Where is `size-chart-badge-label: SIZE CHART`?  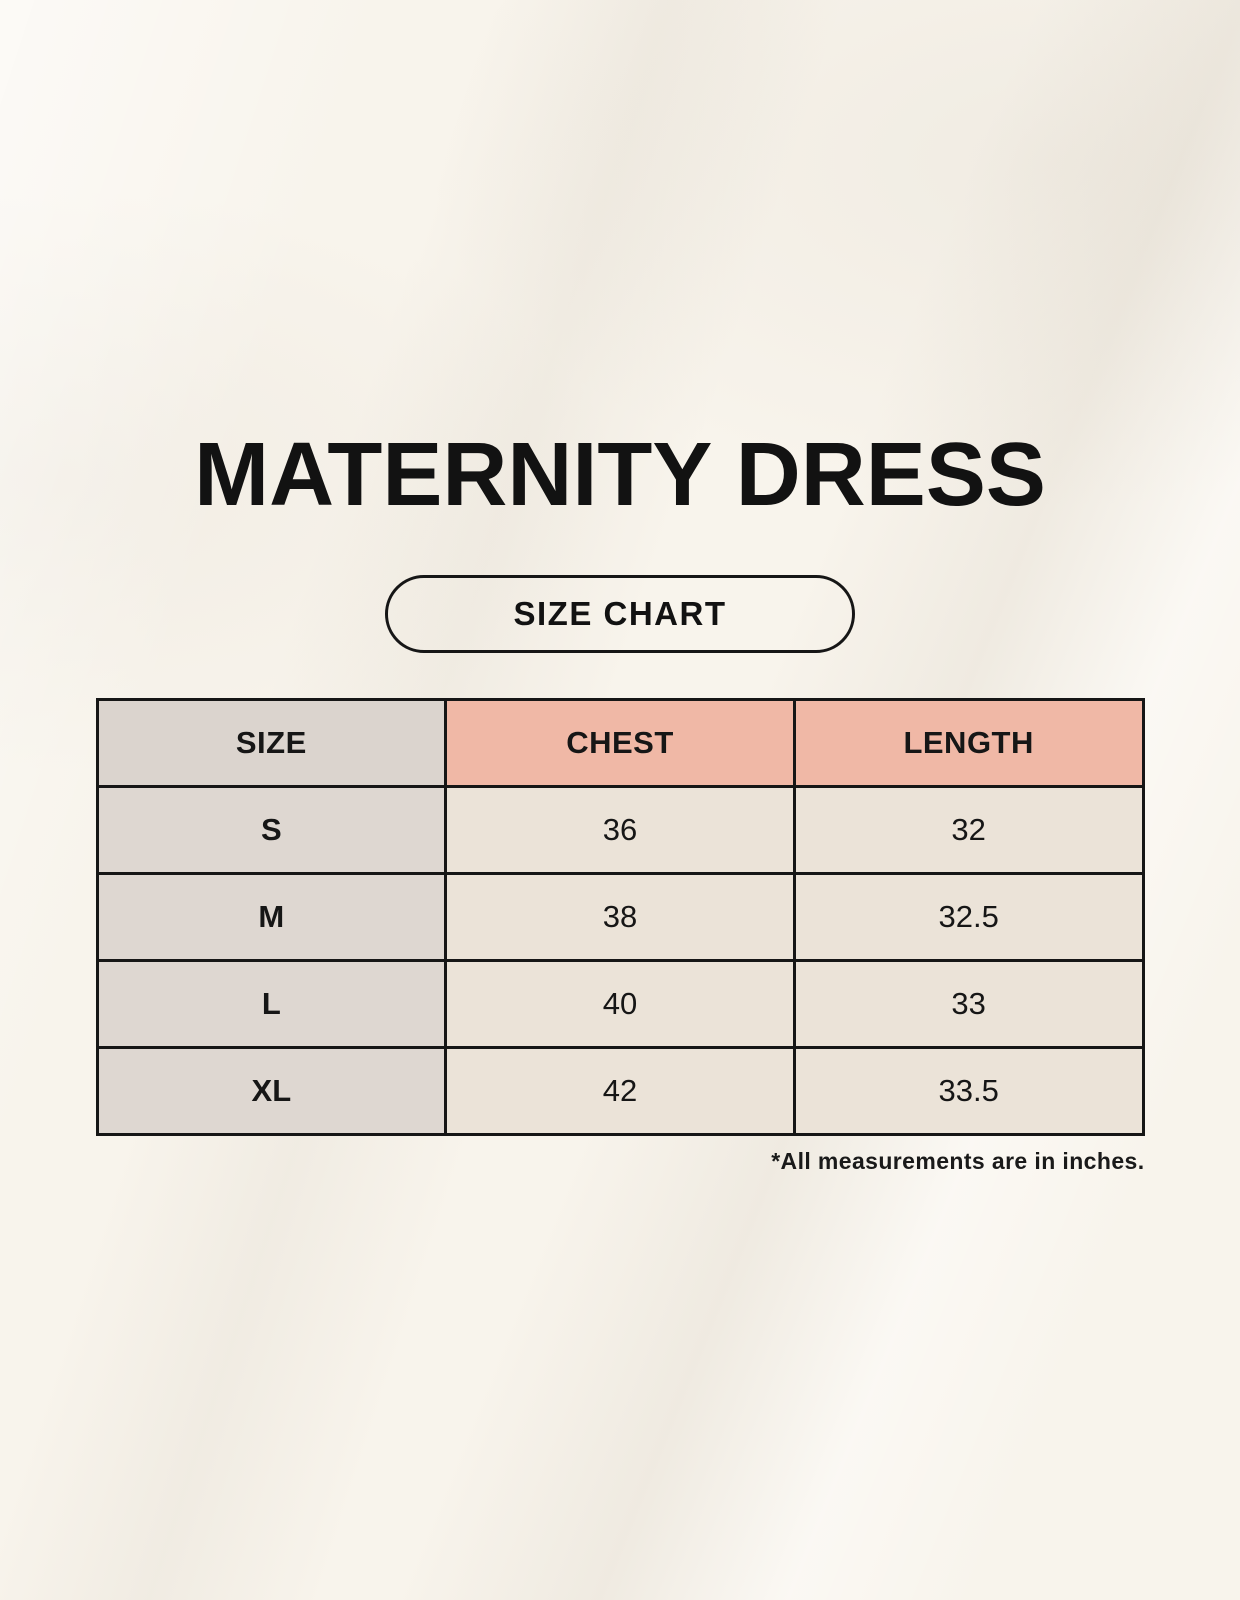 size-chart-badge-label: SIZE CHART is located at coordinates (620, 613).